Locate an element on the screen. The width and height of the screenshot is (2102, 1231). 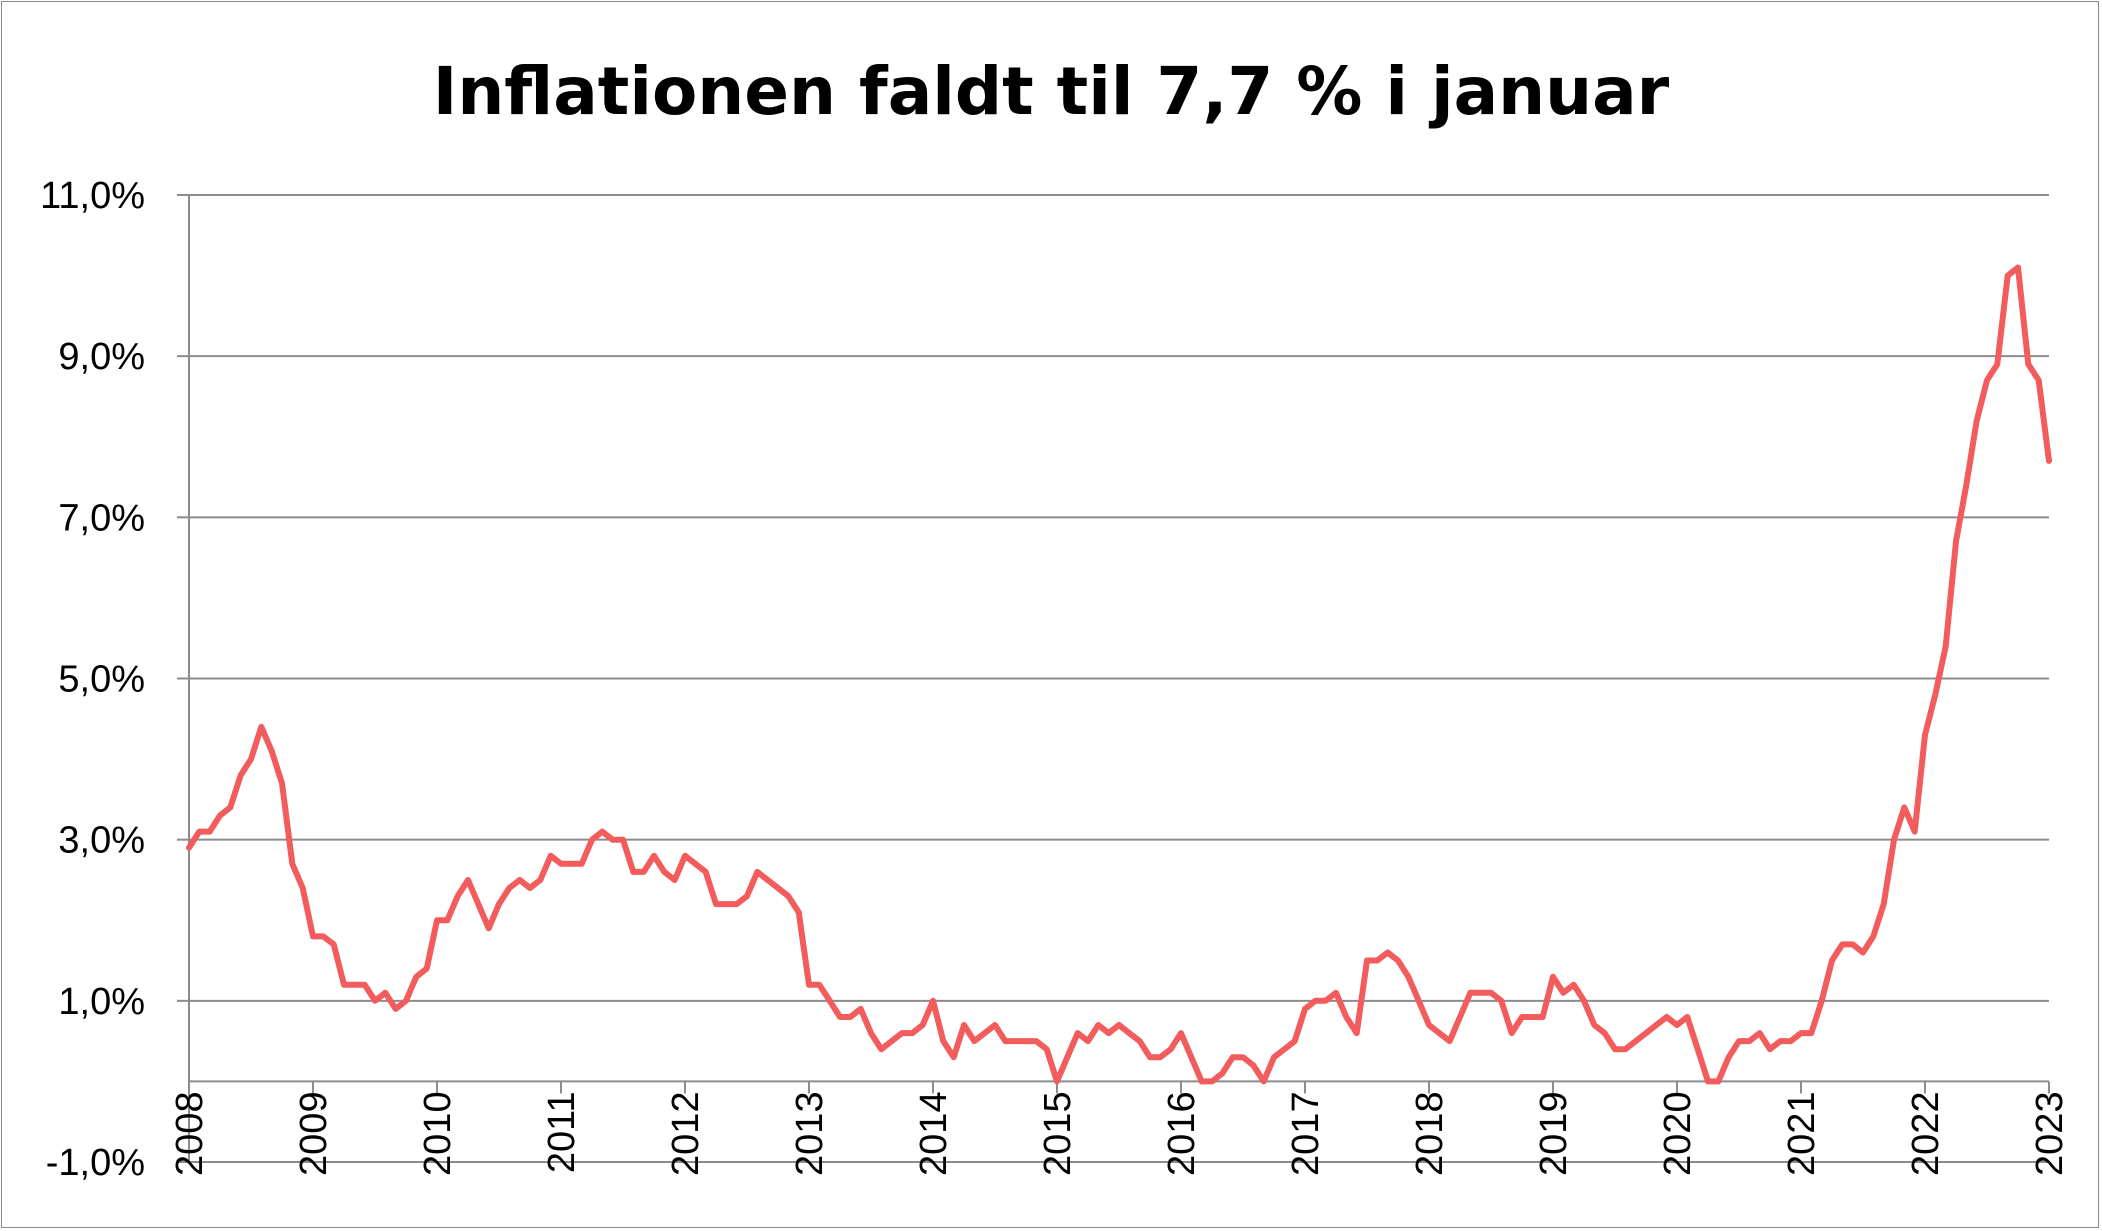
y-tick-label: 1,0% is located at coordinates (101, 1002).